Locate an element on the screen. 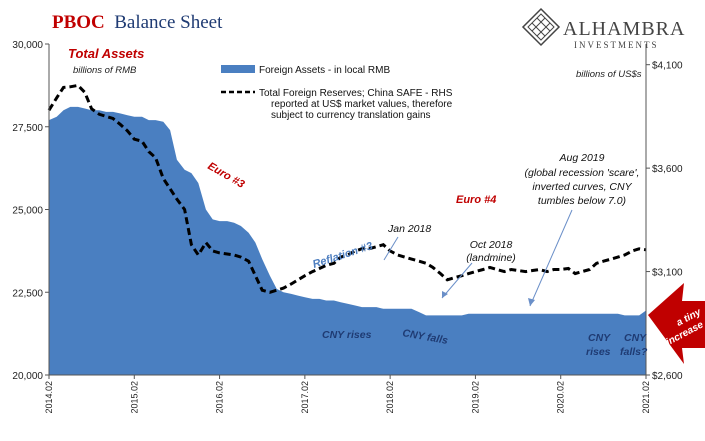 The height and width of the screenshot is (441, 705). pointer-oct2018 is located at coordinates (457, 280).